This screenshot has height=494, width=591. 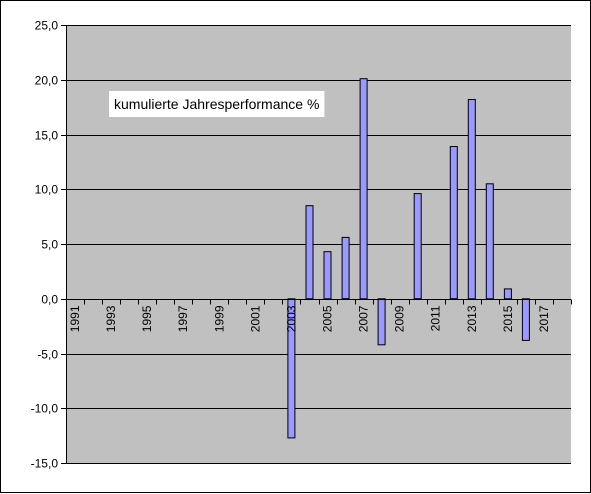 I want to click on y-axis: 25,0 20,0 15,0 10,0 5,0 0,0 -5,0 -10,0 -15,0, so click(x=49, y=245).